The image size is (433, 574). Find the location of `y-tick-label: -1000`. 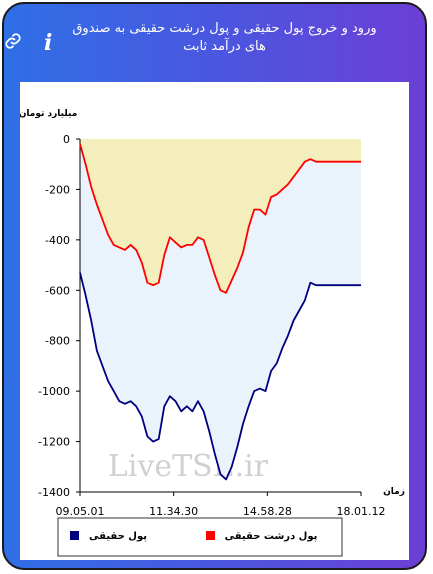

y-tick-label: -1000 is located at coordinates (54, 391).